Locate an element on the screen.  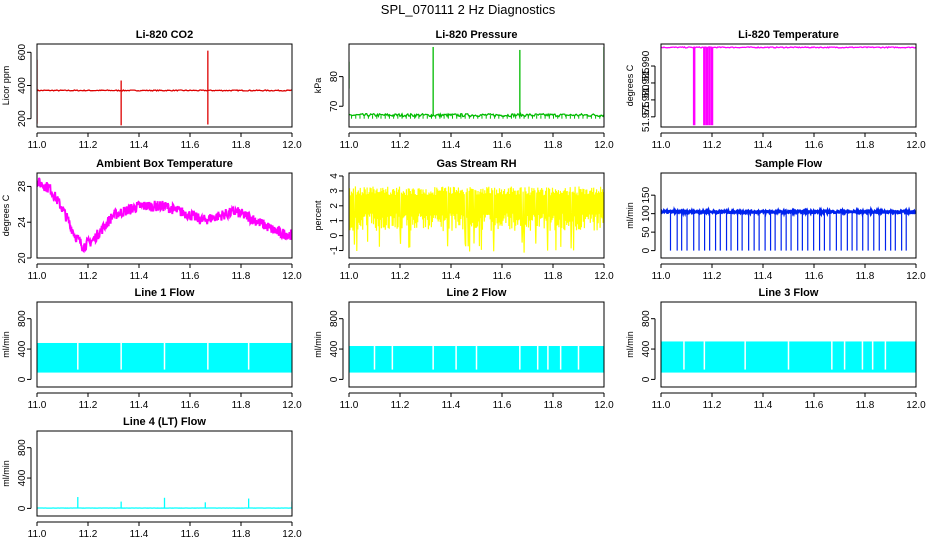
y-tick-label: 51.990 is located at coordinates (646, 65).